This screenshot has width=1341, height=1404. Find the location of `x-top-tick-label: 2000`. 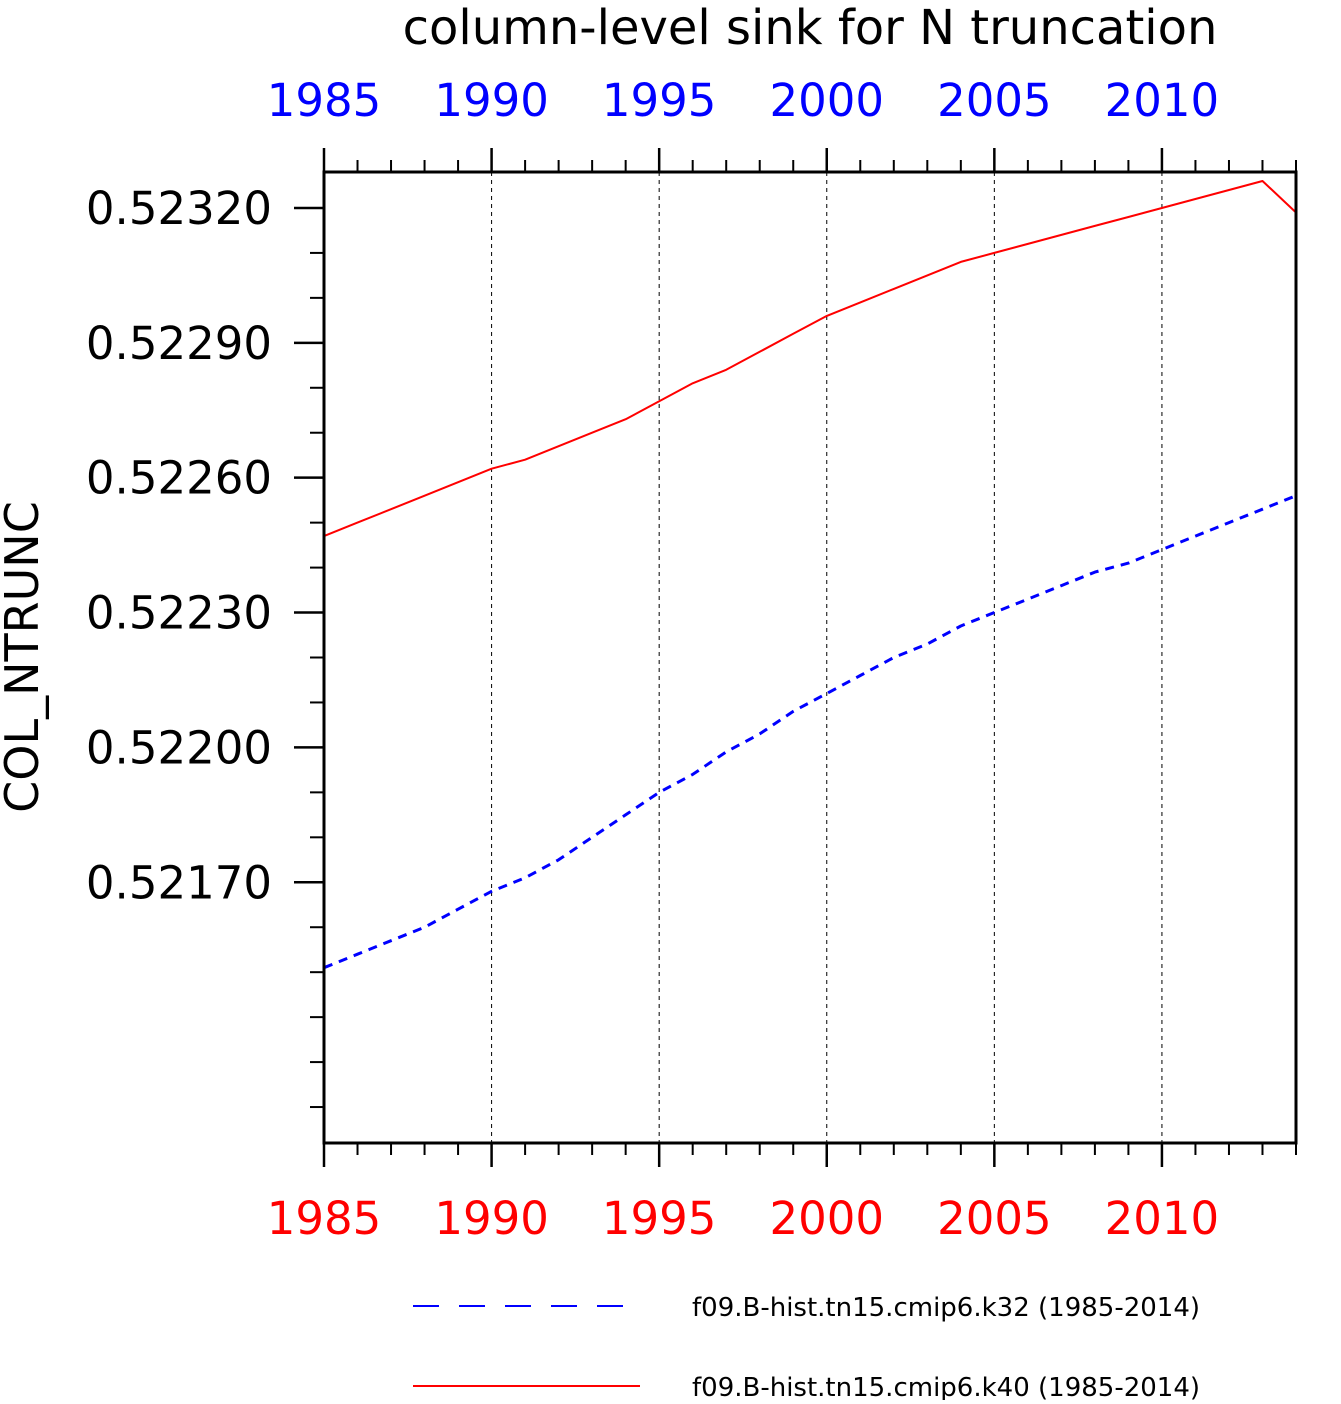

x-top-tick-label: 2000 is located at coordinates (826, 100).